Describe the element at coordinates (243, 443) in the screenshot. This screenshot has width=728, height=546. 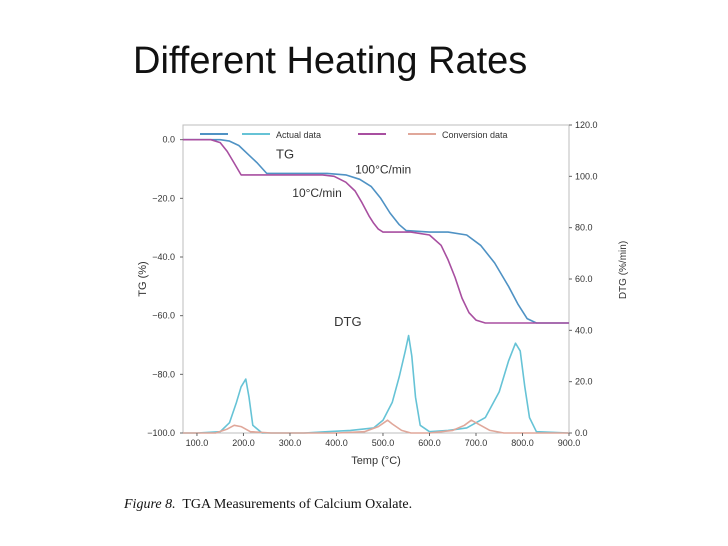
I see `x-tick-label: 200.0` at that location.